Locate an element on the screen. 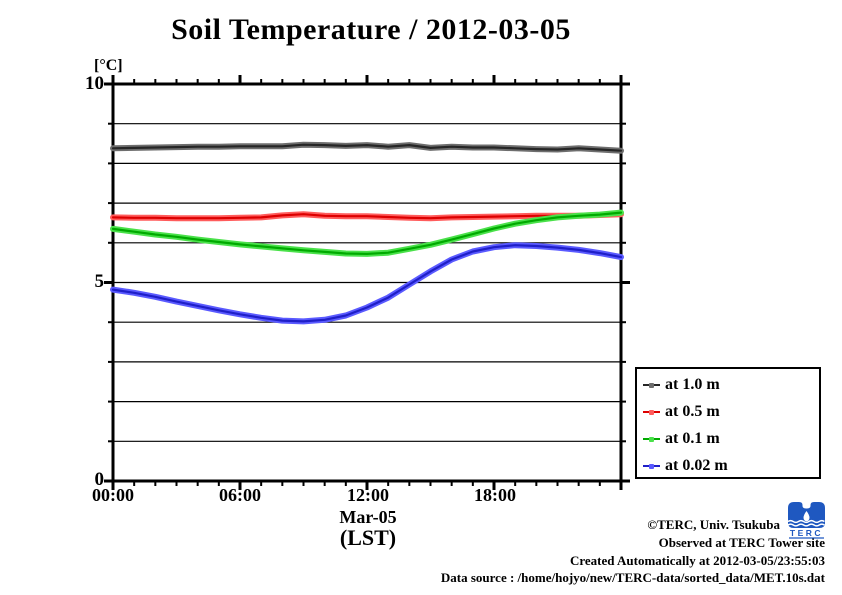  legend-item-0.1m: at 0.1 m is located at coordinates (731, 438).